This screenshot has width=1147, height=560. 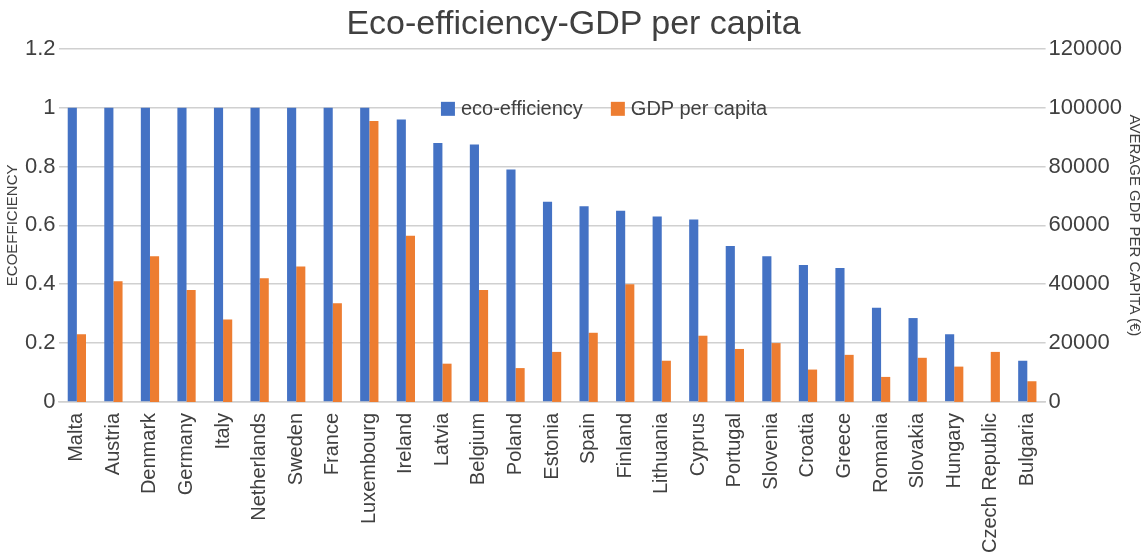 What do you see at coordinates (404, 443) in the screenshot?
I see `x-tick-label: Ireland` at bounding box center [404, 443].